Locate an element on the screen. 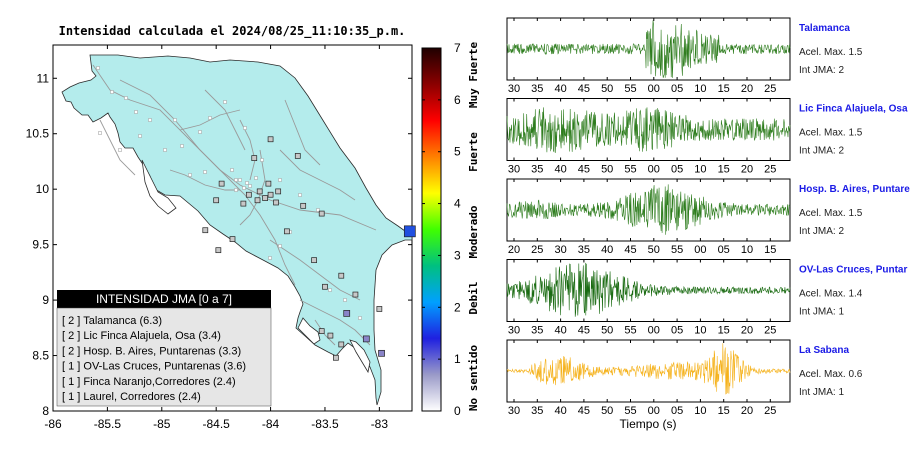 The image size is (910, 460). colorbar-tick-label: 0 is located at coordinates (457, 411).